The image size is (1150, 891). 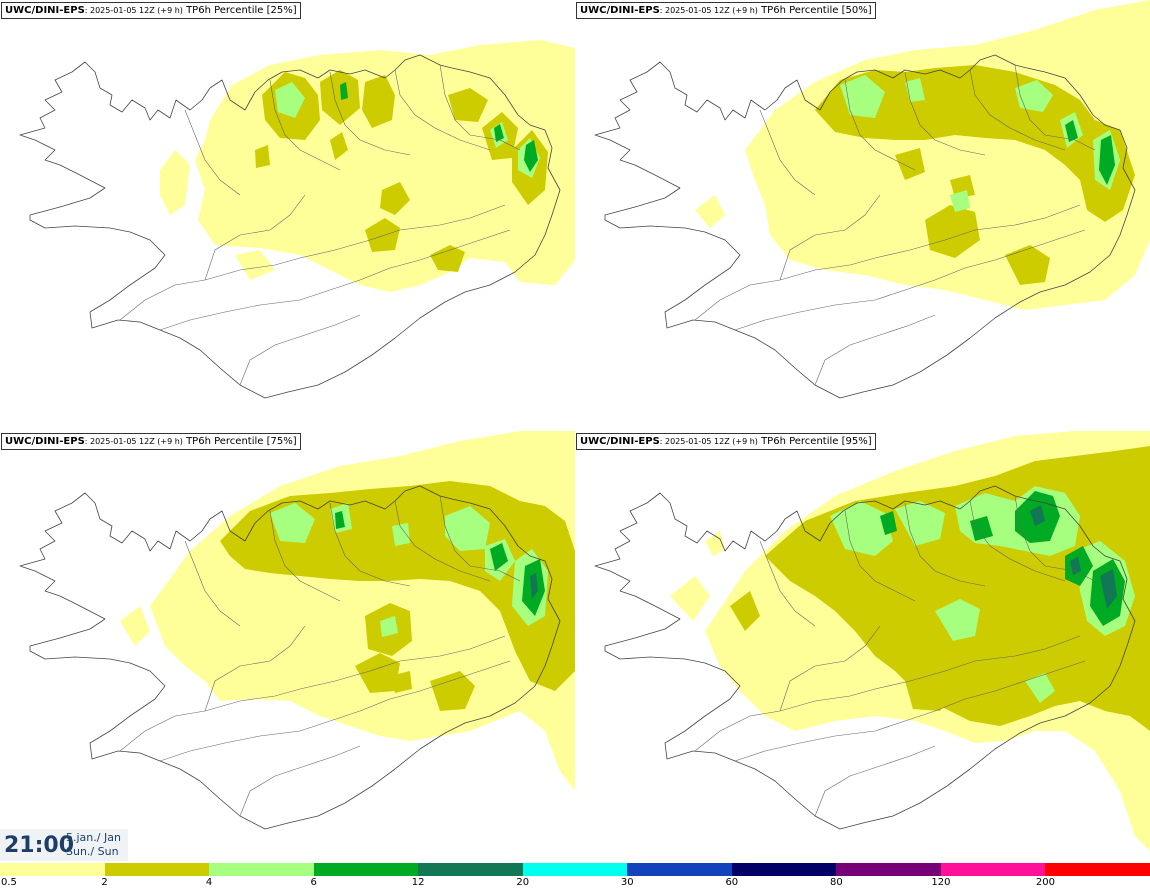 I want to click on colorbar-label: 0.5, so click(x=9, y=882).